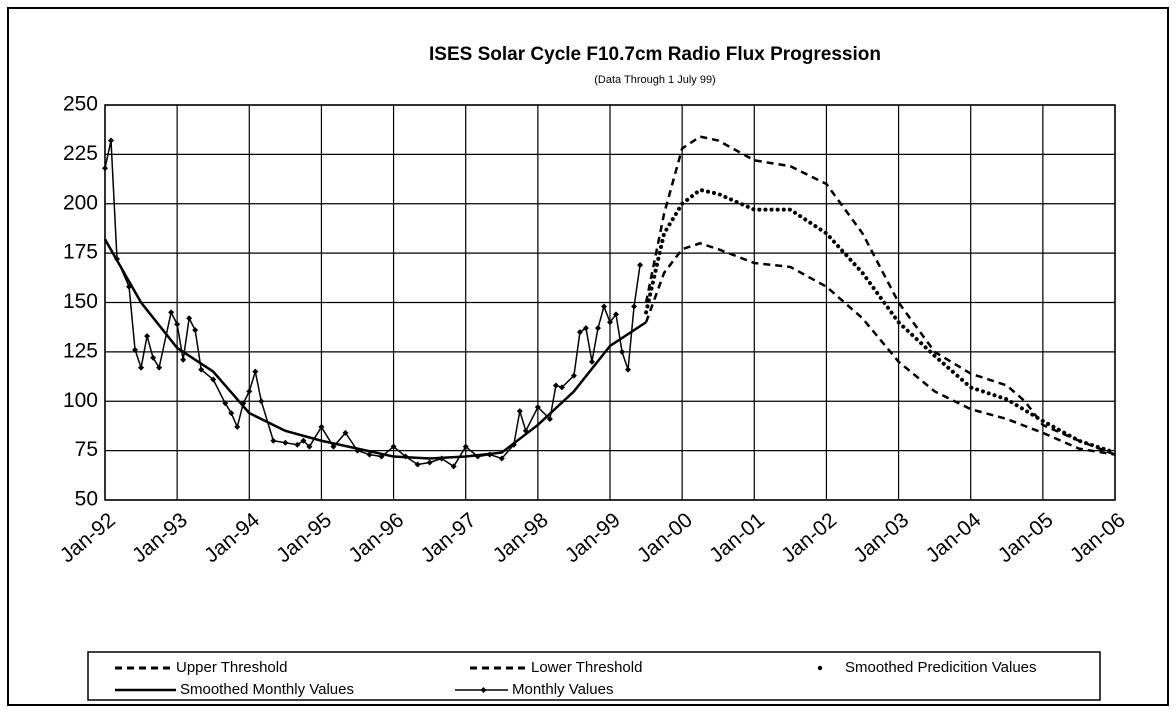 This screenshot has width=1176, height=713. What do you see at coordinates (86, 449) in the screenshot?
I see `y-tick-label: 75` at bounding box center [86, 449].